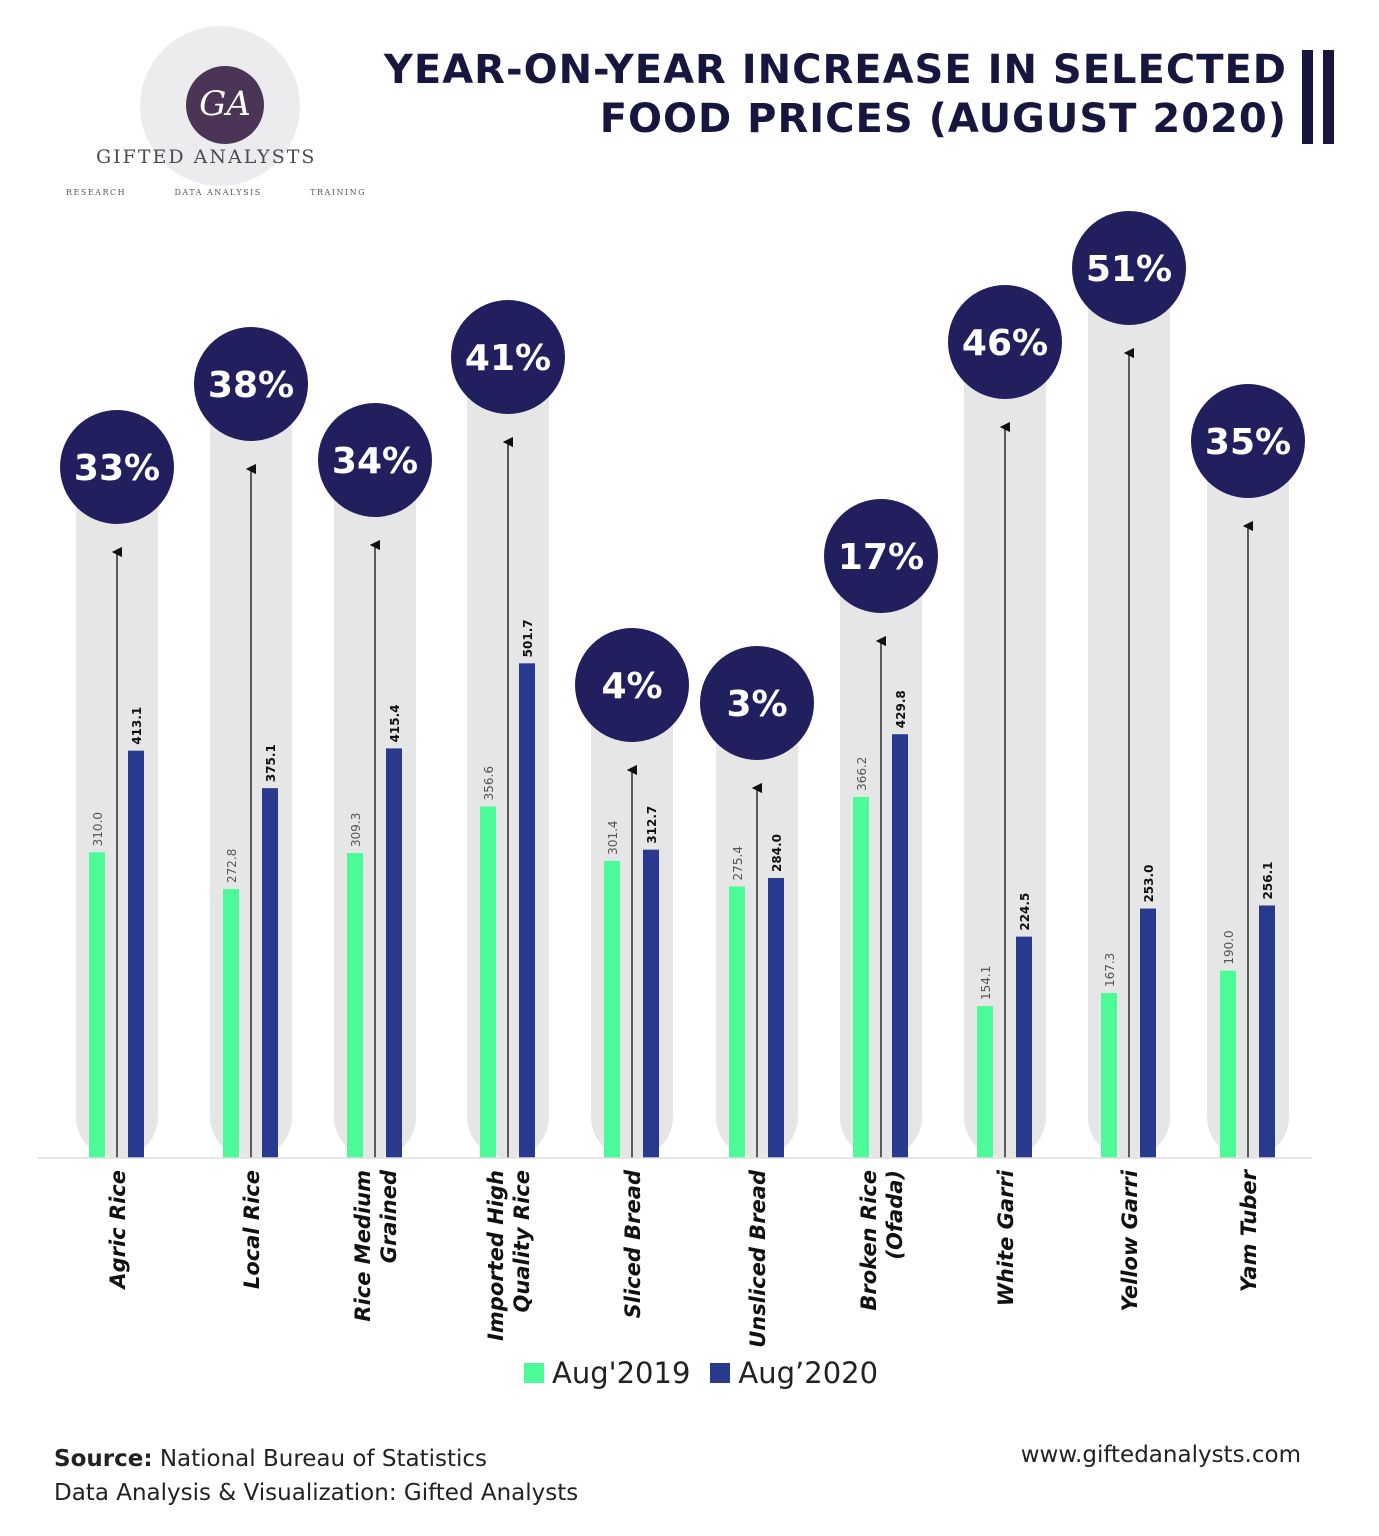 This screenshot has height=1536, width=1379. What do you see at coordinates (528, 638) in the screenshot?
I see `value-label-2020: 501.7` at bounding box center [528, 638].